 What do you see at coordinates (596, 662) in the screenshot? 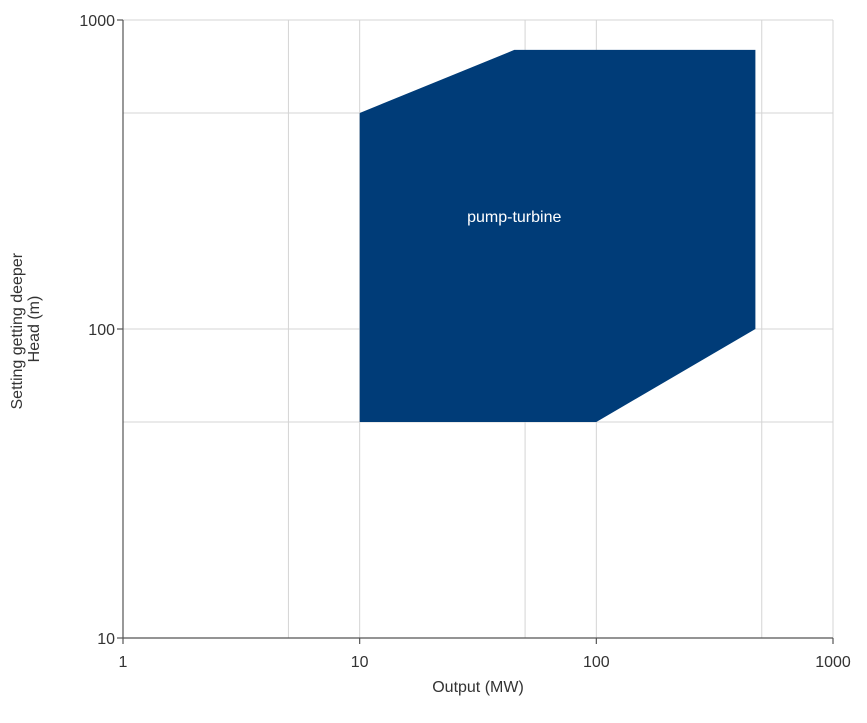
I see `x-tick-label: 100` at bounding box center [596, 662].